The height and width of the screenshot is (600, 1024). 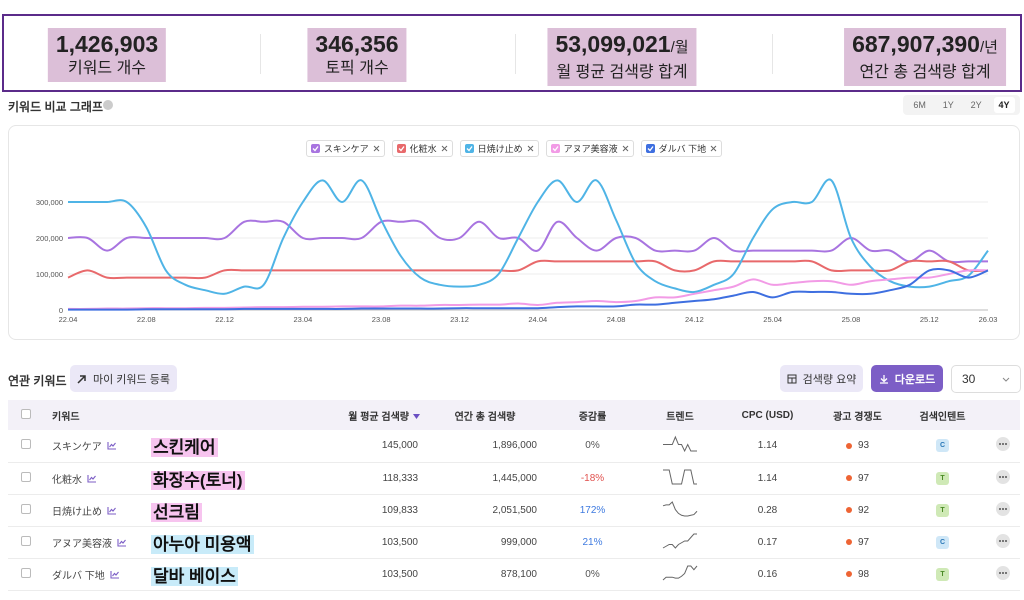 What do you see at coordinates (925, 72) in the screenshot?
I see `stat-label: 연간 총 검색량 합계` at bounding box center [925, 72].